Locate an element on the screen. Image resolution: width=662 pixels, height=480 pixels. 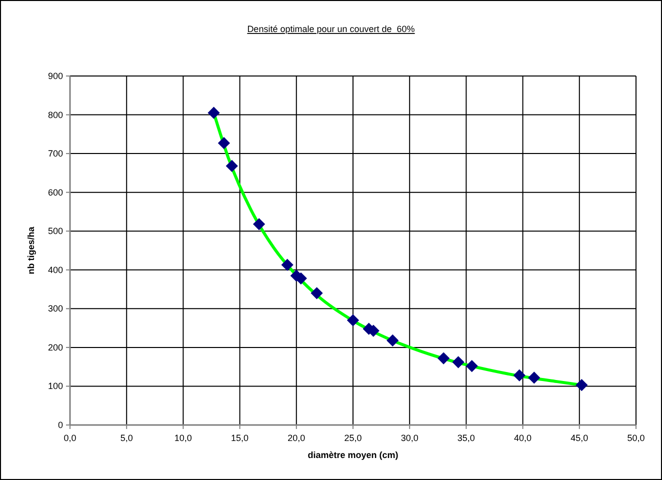
x-tick-label: 50,0 is located at coordinates (636, 438).